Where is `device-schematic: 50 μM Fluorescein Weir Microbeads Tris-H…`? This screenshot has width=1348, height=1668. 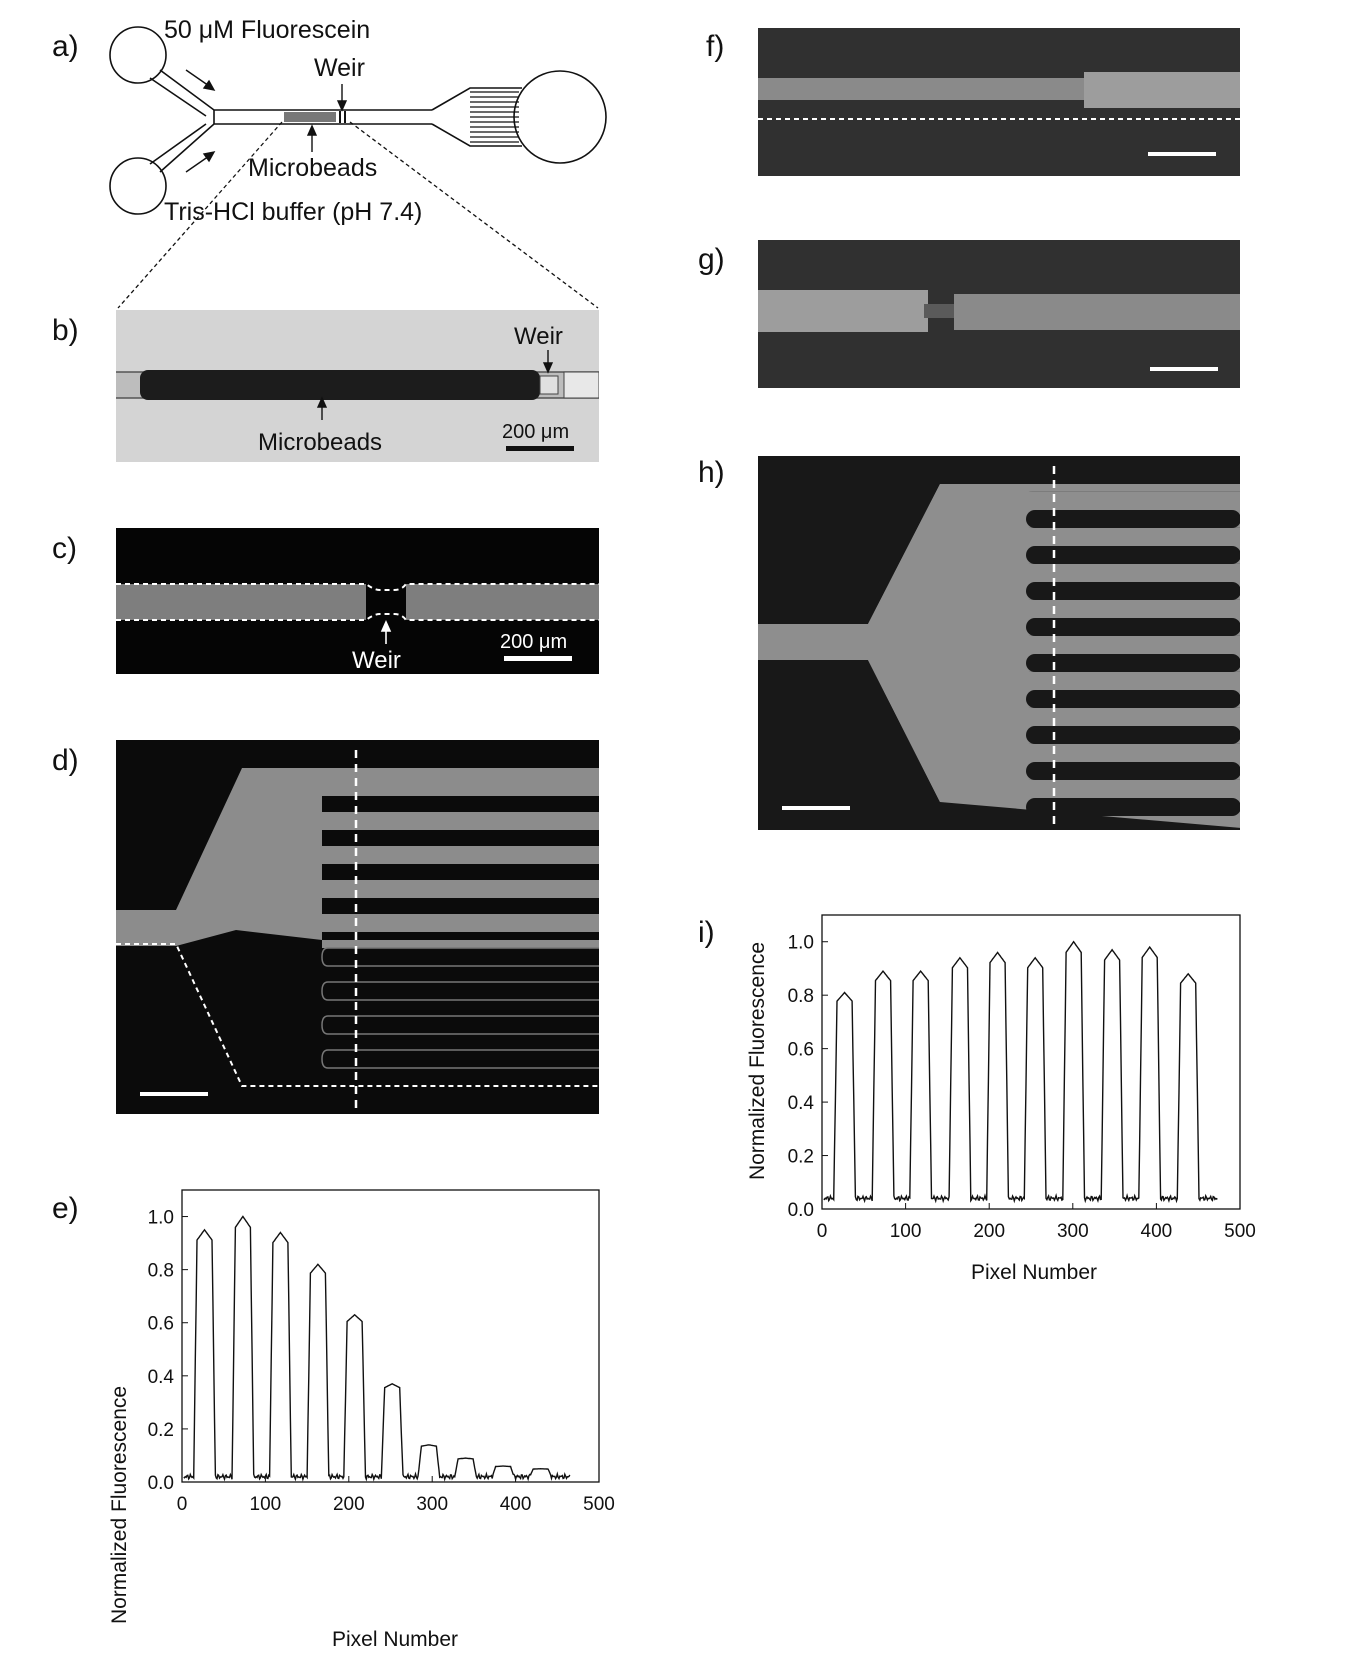 device-schematic: 50 μM Fluorescein Weir Microbeads Tris-H… is located at coordinates (358, 162).